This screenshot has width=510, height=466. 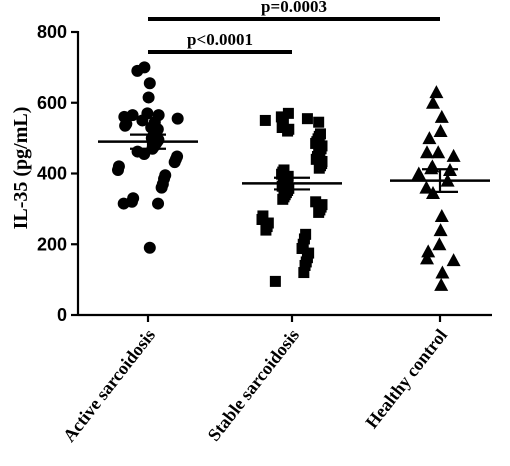 What do you see at coordinates (21, 168) in the screenshot?
I see `y-axis-label: IL-35 (pg/mL)` at bounding box center [21, 168].